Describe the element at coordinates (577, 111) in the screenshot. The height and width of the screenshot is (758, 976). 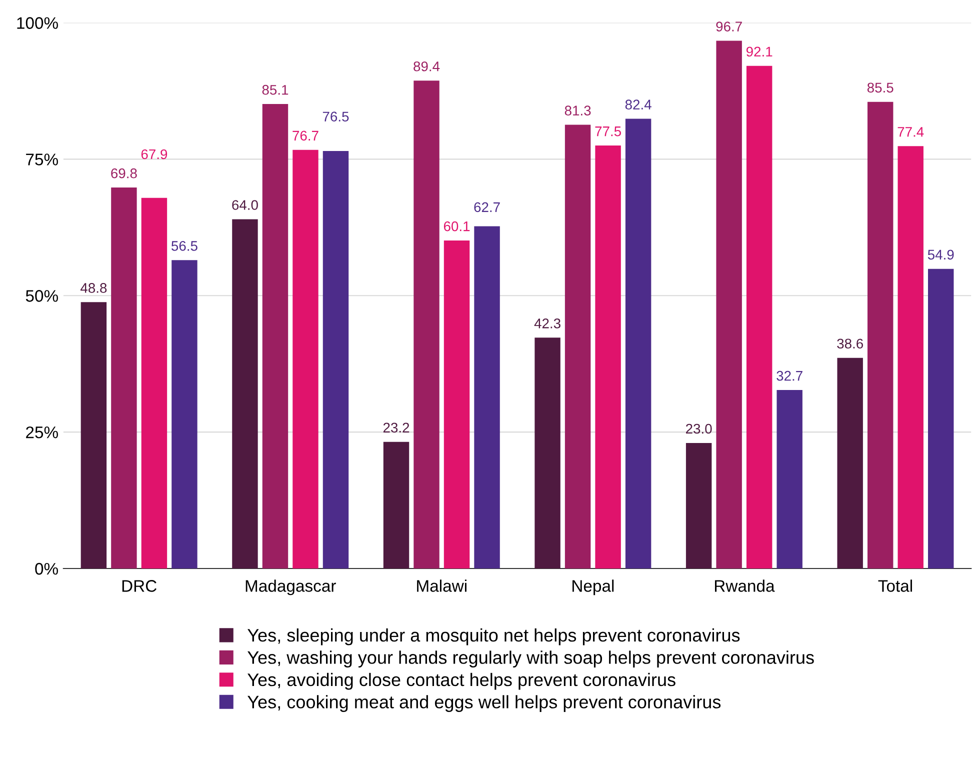
I see `data-label: 81.3` at that location.